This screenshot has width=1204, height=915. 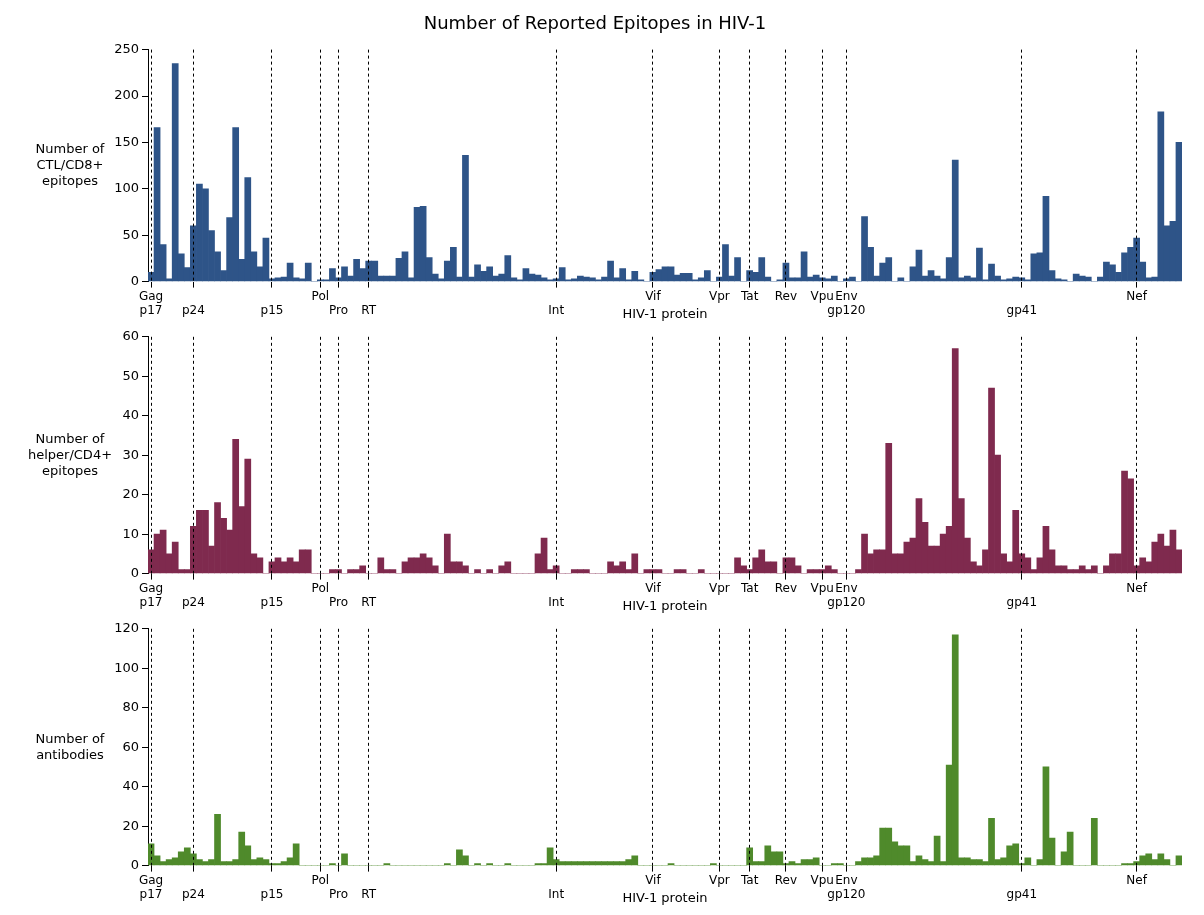 What do you see at coordinates (70, 746) in the screenshot?
I see `y-axis-title: Number of antibodies` at bounding box center [70, 746].